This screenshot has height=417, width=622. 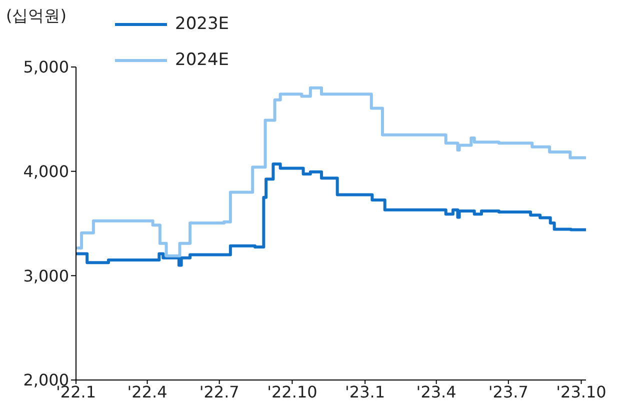 I want to click on x-tick-label: '22.7, so click(x=219, y=392).